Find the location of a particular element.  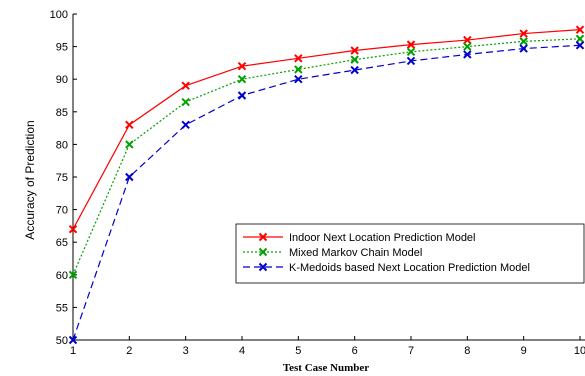

legend-entry: Mixed Markov Chain Model is located at coordinates (332, 253).